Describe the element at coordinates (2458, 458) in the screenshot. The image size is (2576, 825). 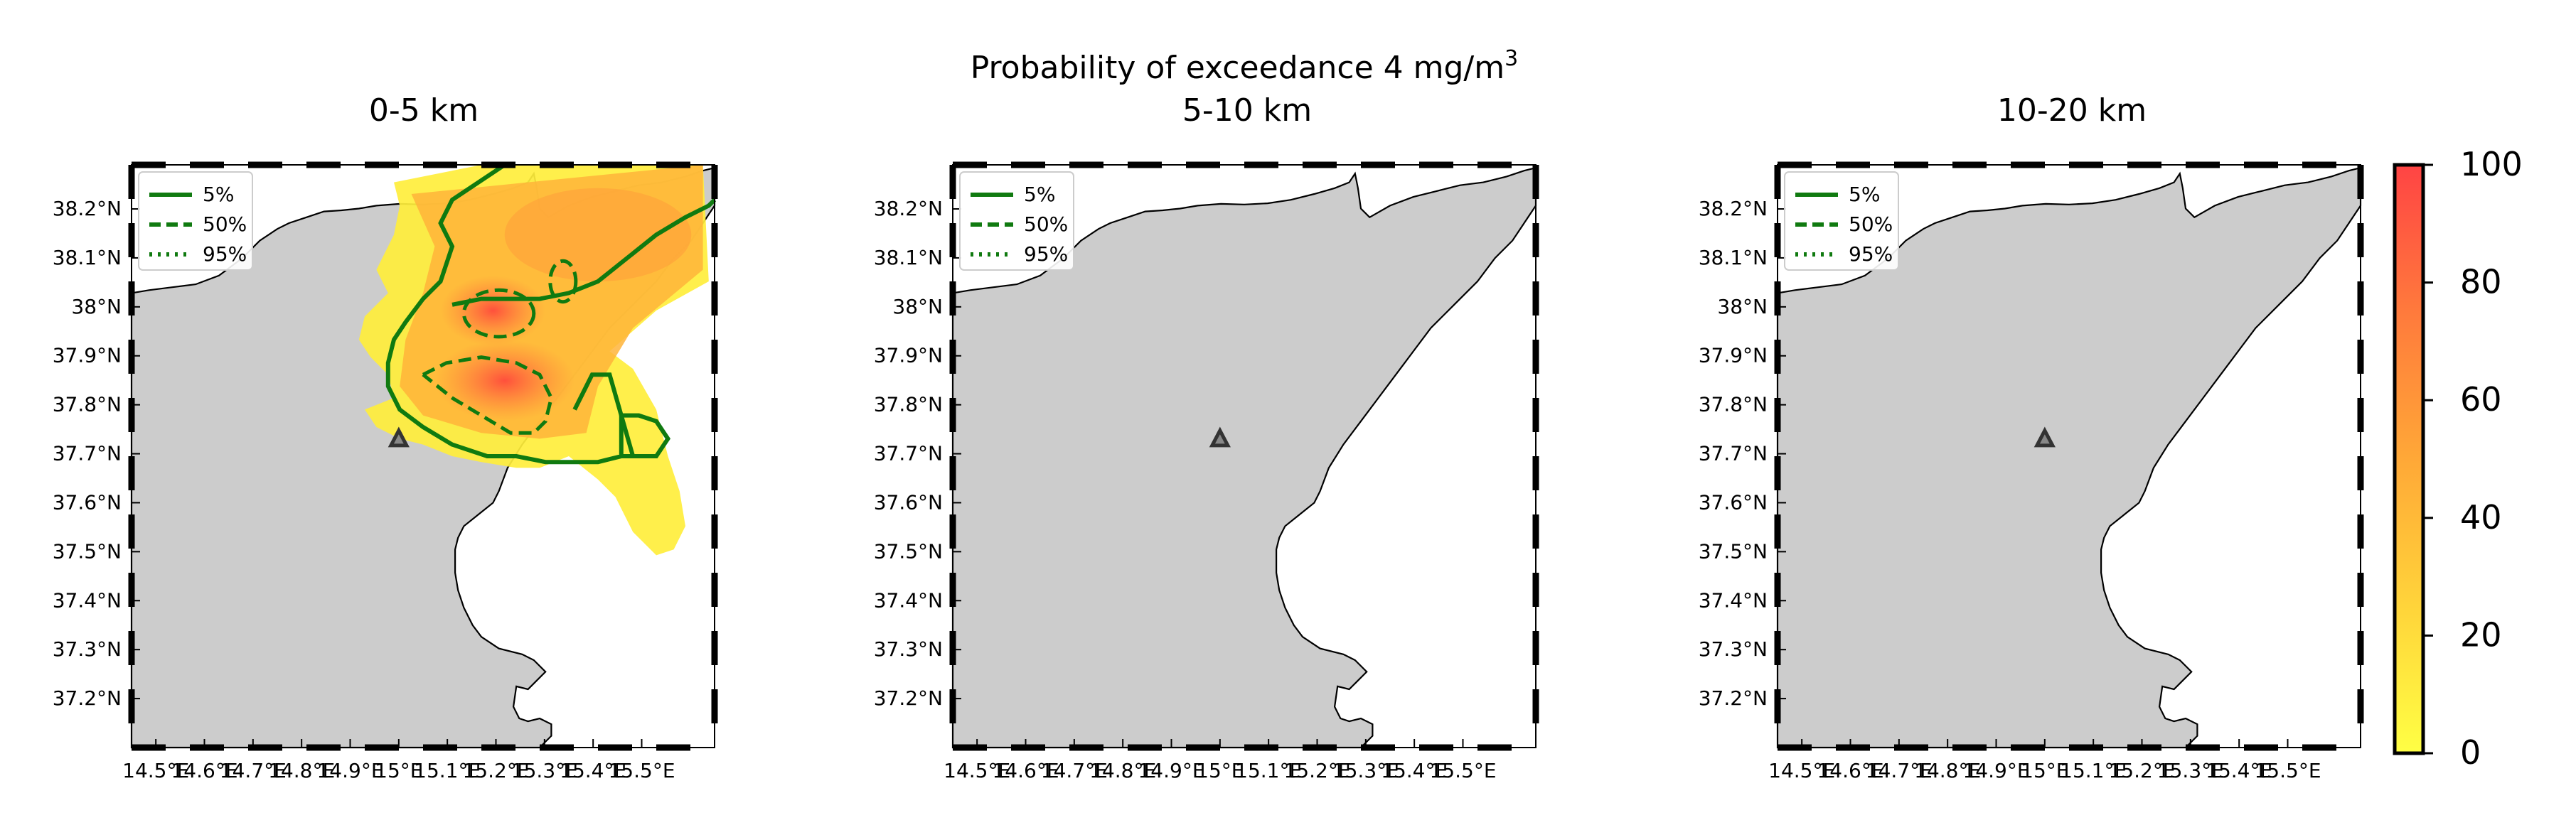
I see `colorbar: 100 80 60 40 20 0` at that location.